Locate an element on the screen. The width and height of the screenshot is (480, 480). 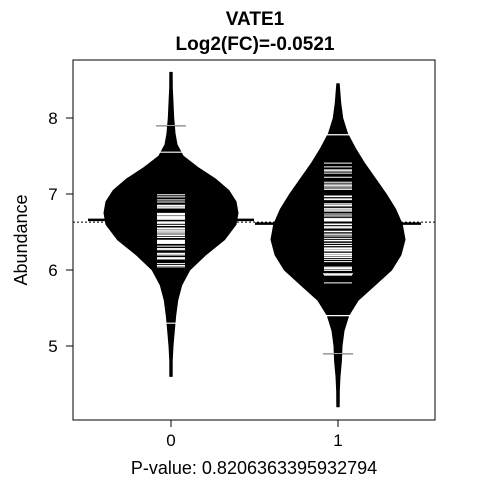
chart-title: VATE1 is located at coordinates (255, 19).